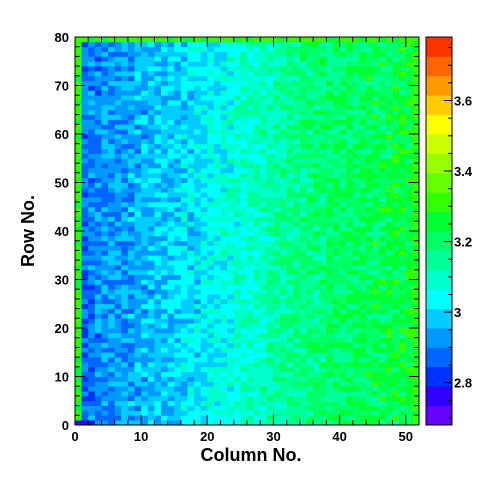 The width and height of the screenshot is (500, 500). I want to click on colorbar-segment, so click(439, 144).